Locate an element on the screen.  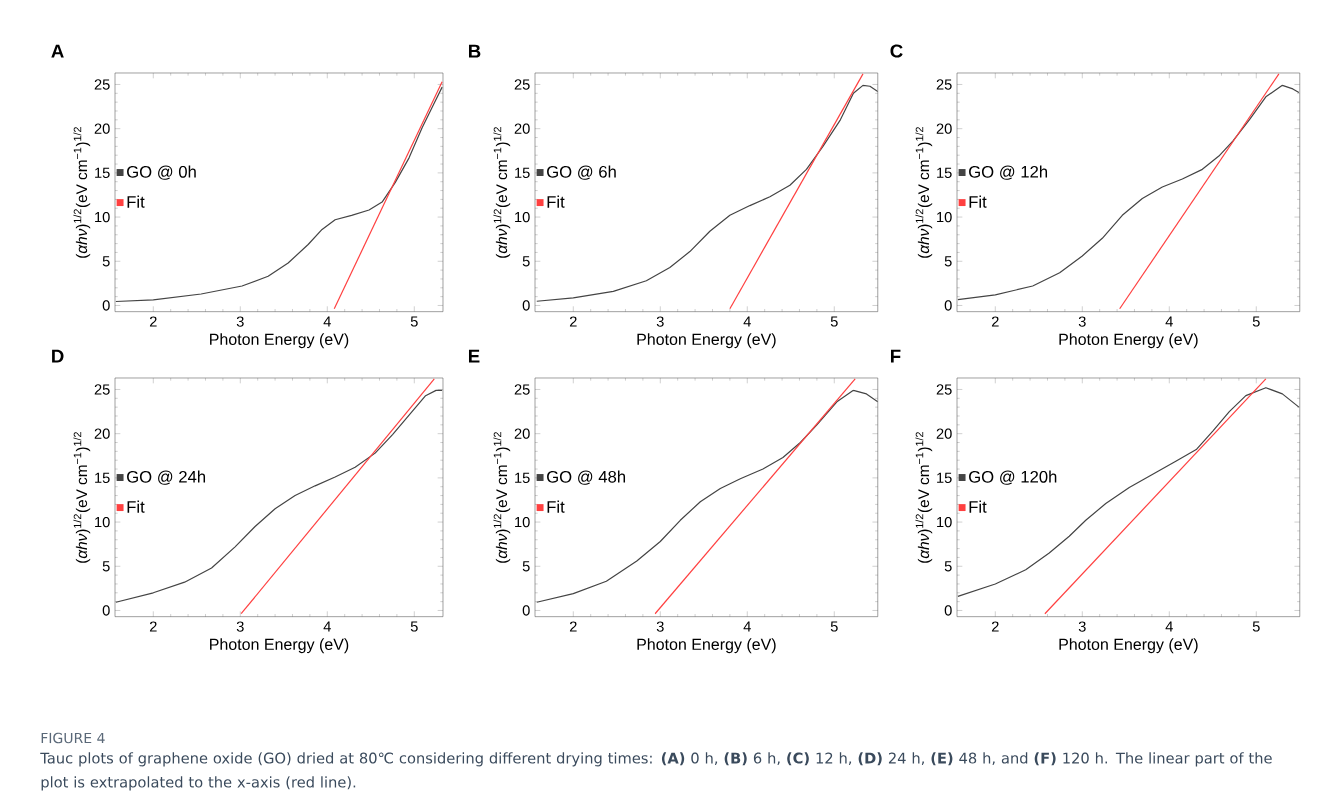
chart-title: B is located at coordinates (474, 51).